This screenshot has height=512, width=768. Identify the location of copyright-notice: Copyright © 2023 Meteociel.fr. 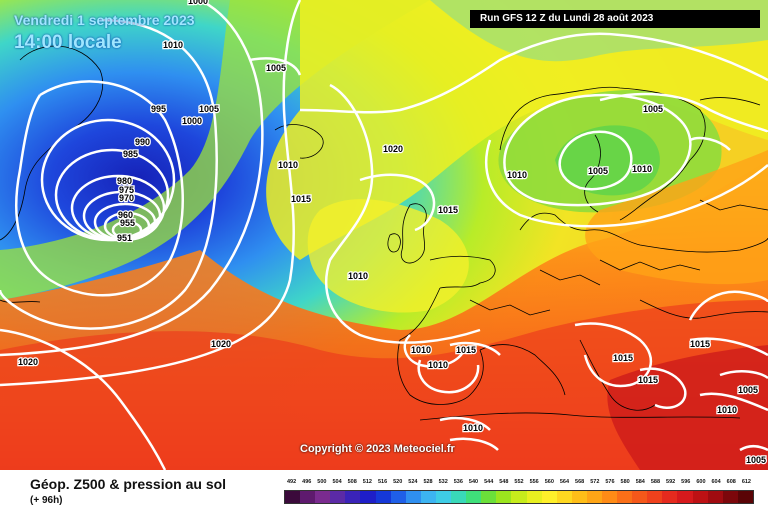
(377, 449).